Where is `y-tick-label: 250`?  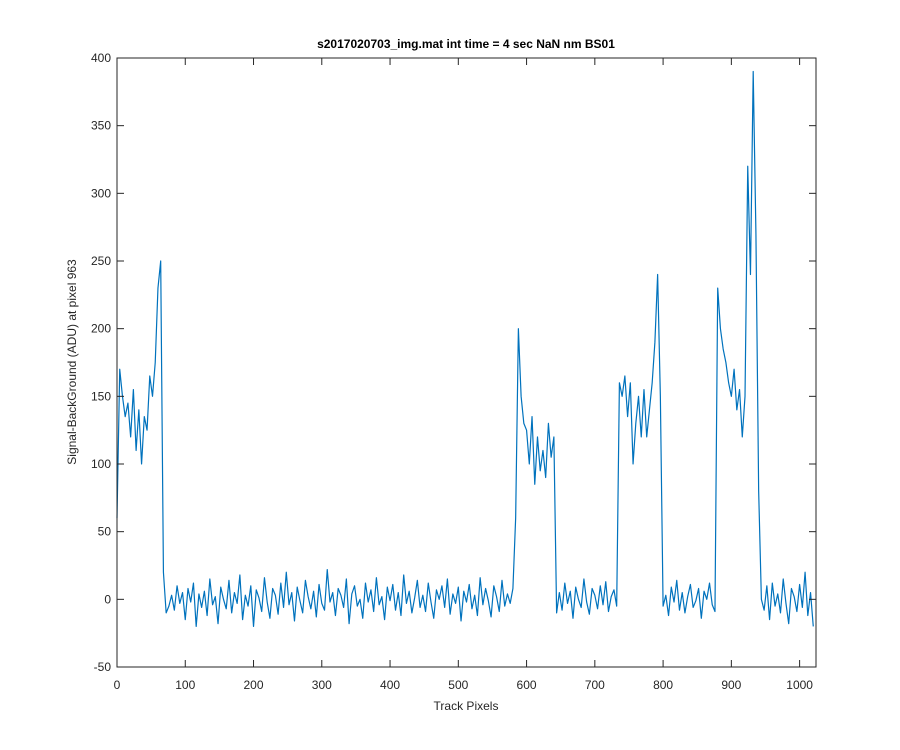 y-tick-label: 250 is located at coordinates (101, 261).